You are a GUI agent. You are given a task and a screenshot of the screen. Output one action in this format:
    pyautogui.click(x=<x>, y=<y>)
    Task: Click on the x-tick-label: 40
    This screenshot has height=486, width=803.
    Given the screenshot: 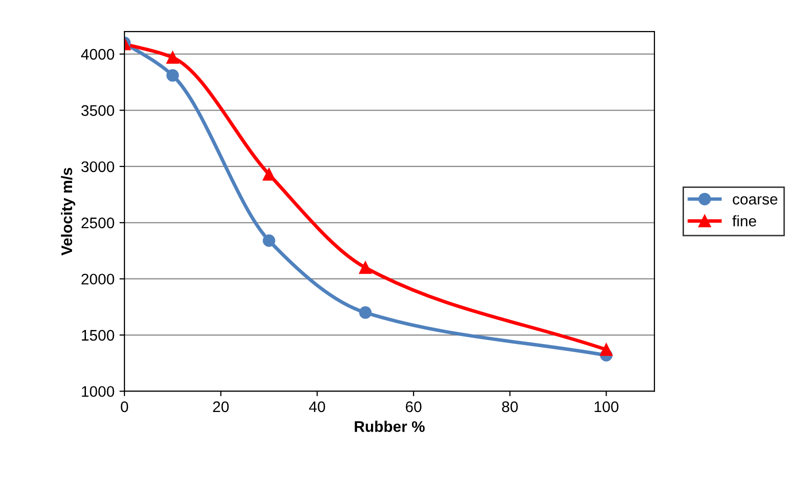 What is the action you would take?
    pyautogui.click(x=317, y=406)
    